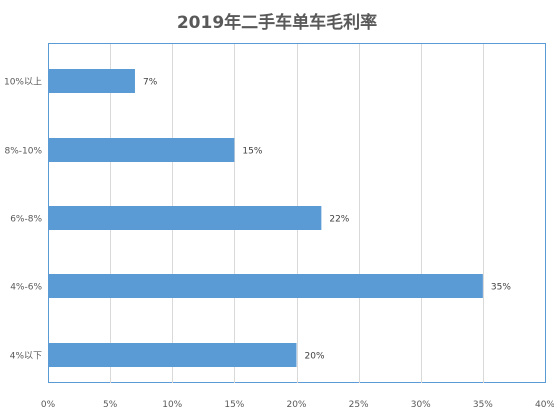 The image size is (554, 414). I want to click on x-tick-label: 5%, so click(110, 405).